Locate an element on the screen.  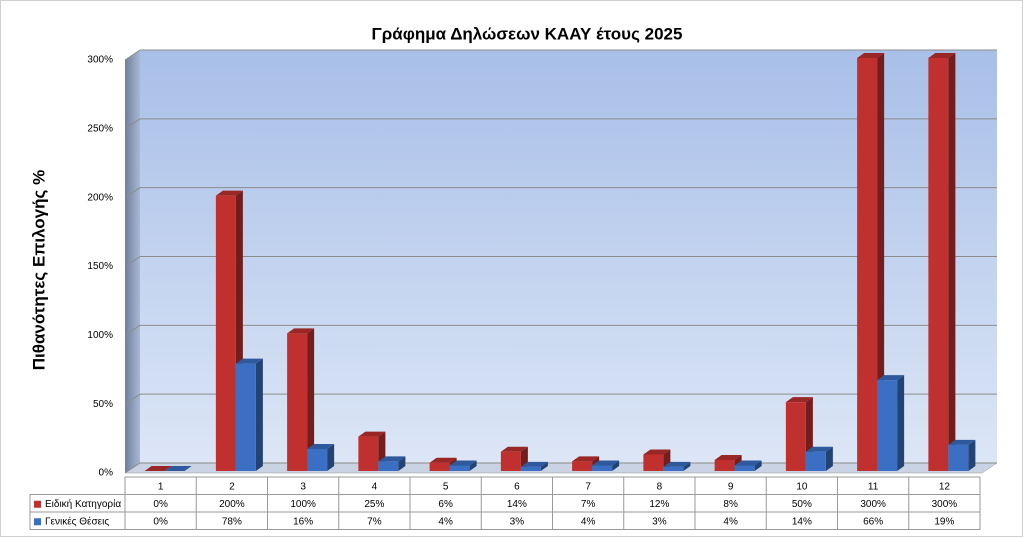
y-tick-label: 50% is located at coordinates (103, 404).